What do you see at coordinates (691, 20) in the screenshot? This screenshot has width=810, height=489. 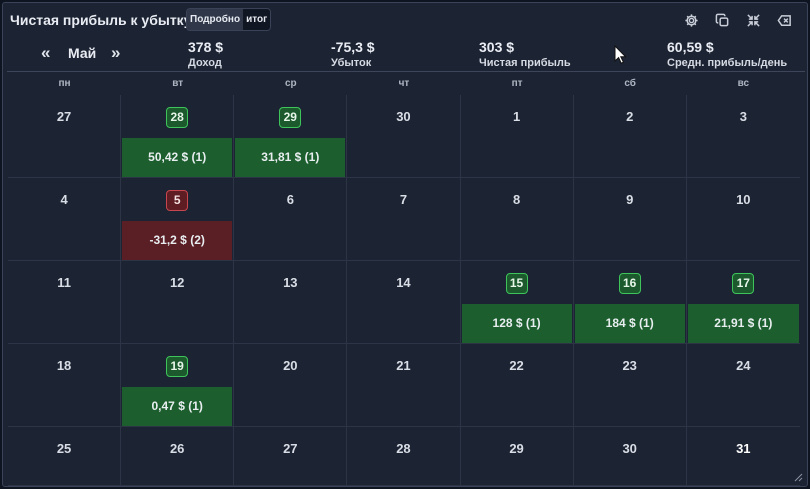 I see `settings-icon` at bounding box center [691, 20].